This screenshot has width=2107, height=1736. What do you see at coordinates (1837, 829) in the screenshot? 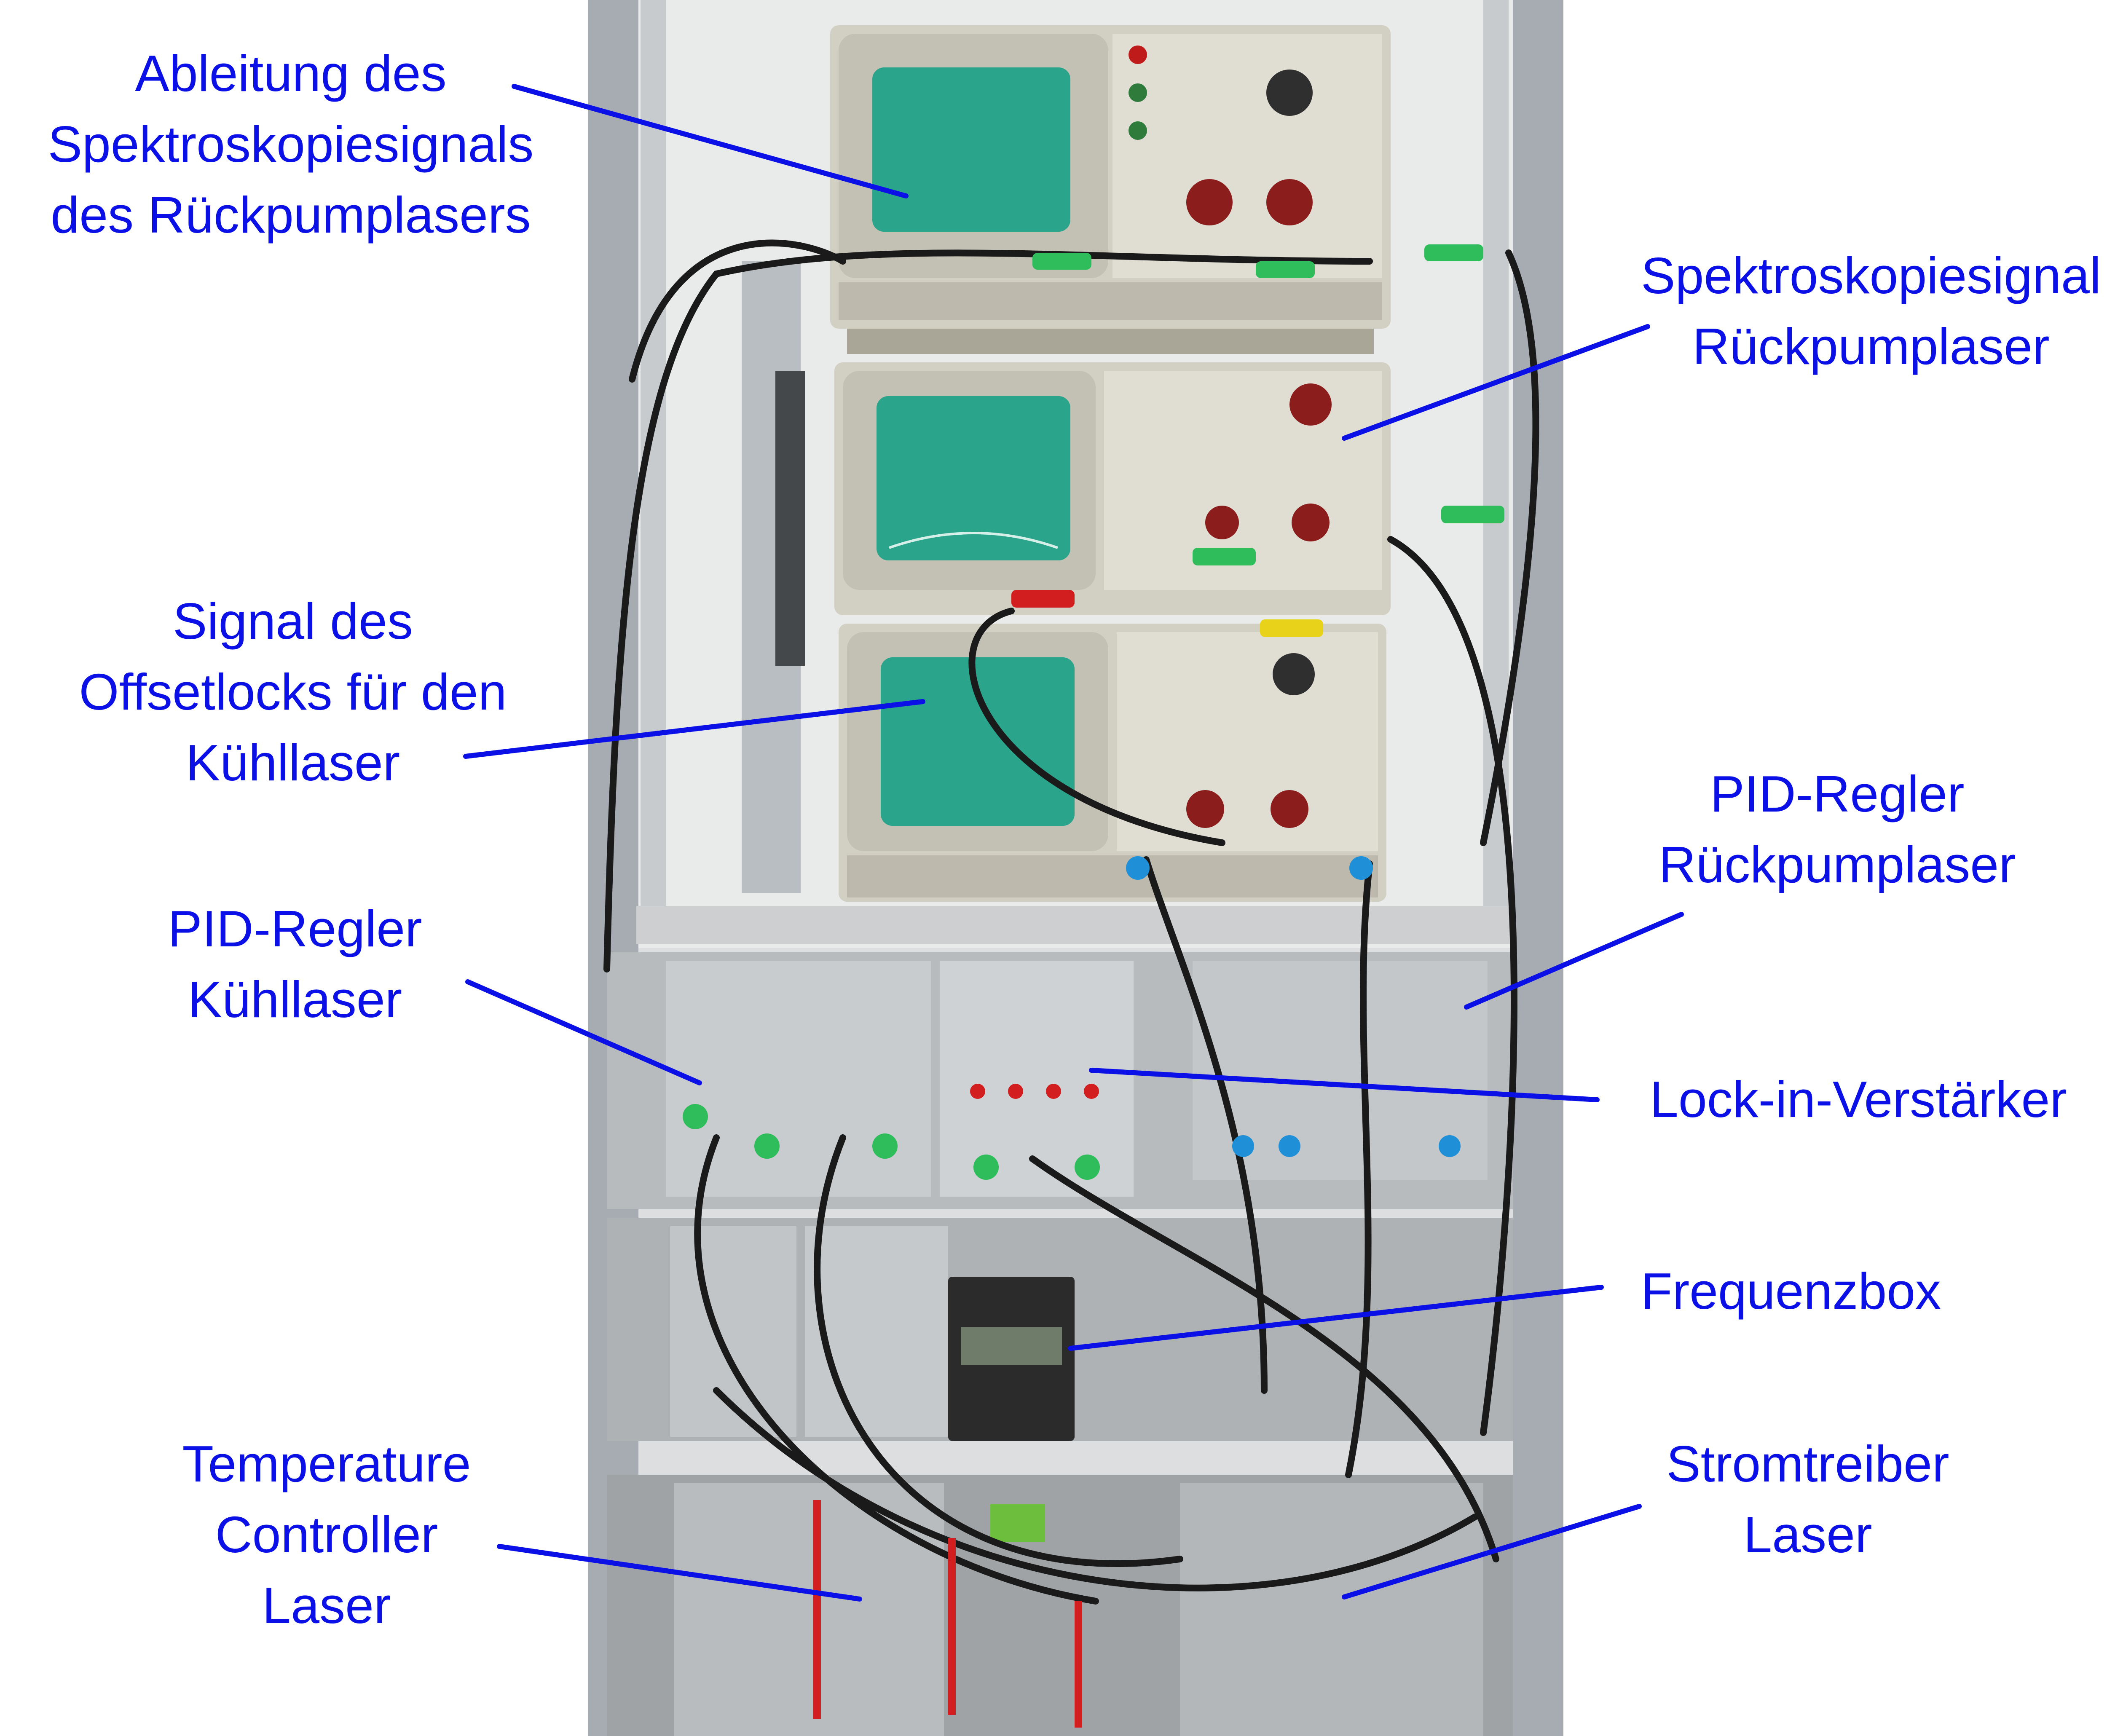
I see `label-pid-rueckpump: PID-Regler Rückpumplaser` at bounding box center [1837, 829].